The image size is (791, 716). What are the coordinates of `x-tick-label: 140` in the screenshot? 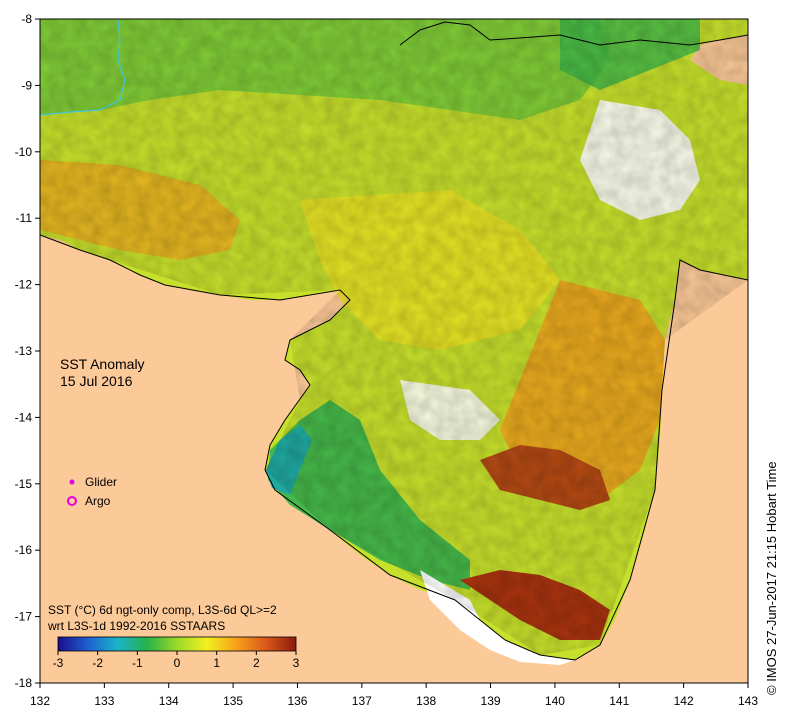 It's located at (555, 701).